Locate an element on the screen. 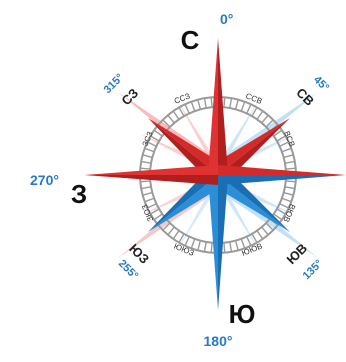  west-label: З is located at coordinates (79, 194).